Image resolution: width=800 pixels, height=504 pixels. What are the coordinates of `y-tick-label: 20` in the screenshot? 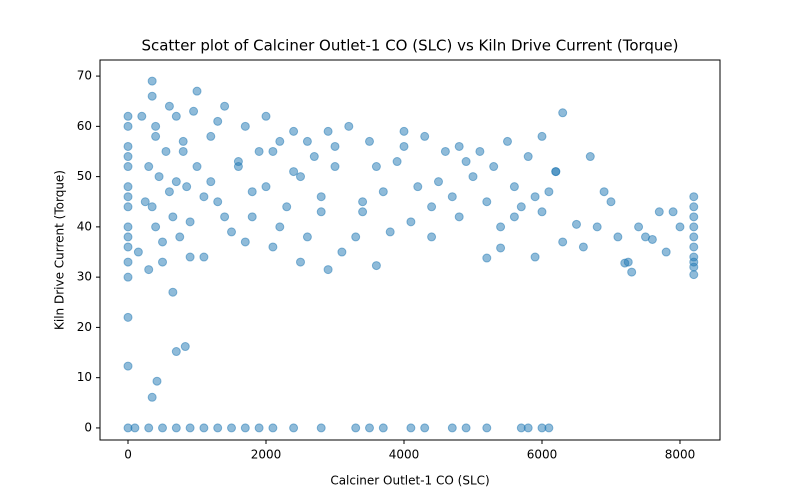 It's located at (84, 327).